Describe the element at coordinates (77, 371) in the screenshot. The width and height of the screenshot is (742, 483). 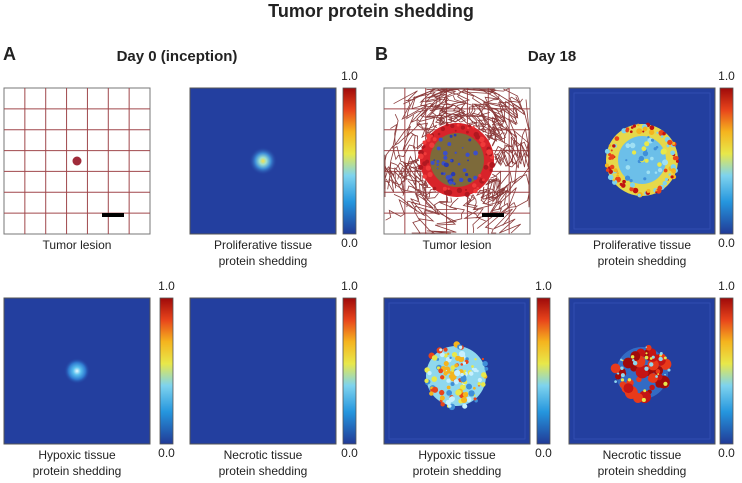
I see `field` at that location.